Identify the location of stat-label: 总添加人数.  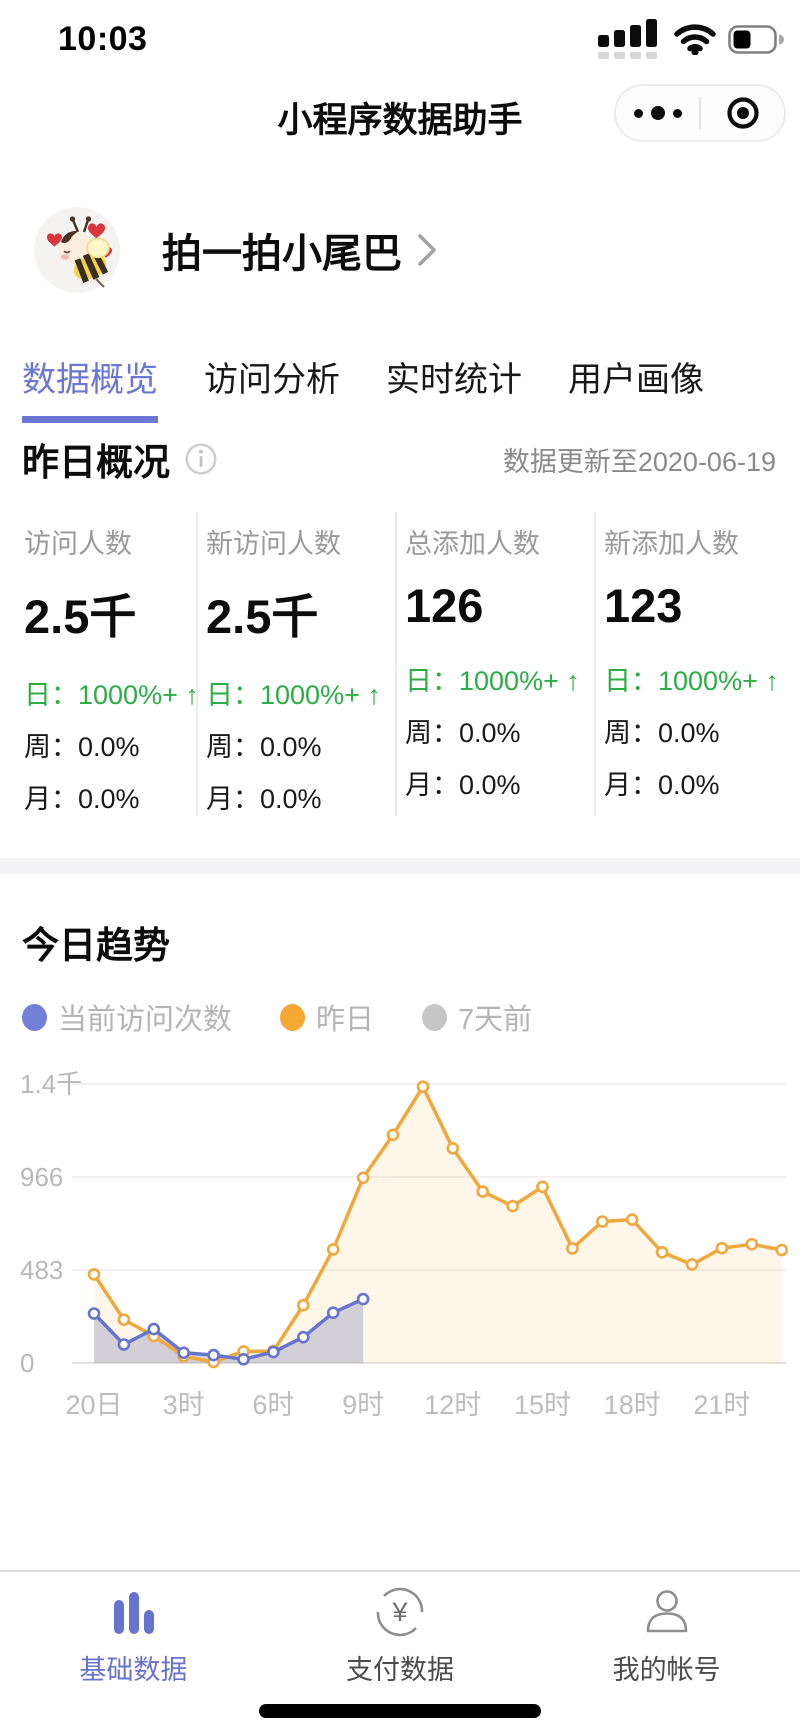
(472, 544).